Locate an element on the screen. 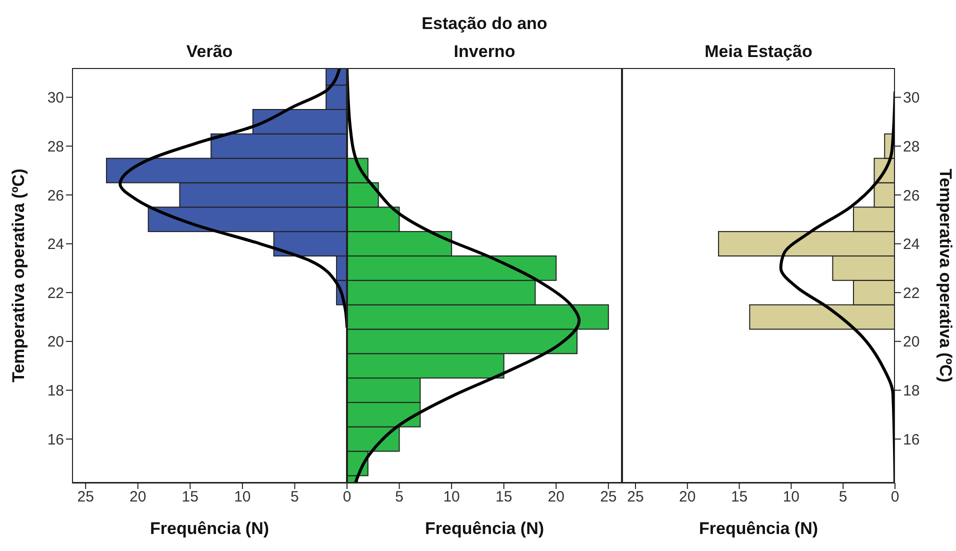  text: Estação do ano is located at coordinates (484, 24).